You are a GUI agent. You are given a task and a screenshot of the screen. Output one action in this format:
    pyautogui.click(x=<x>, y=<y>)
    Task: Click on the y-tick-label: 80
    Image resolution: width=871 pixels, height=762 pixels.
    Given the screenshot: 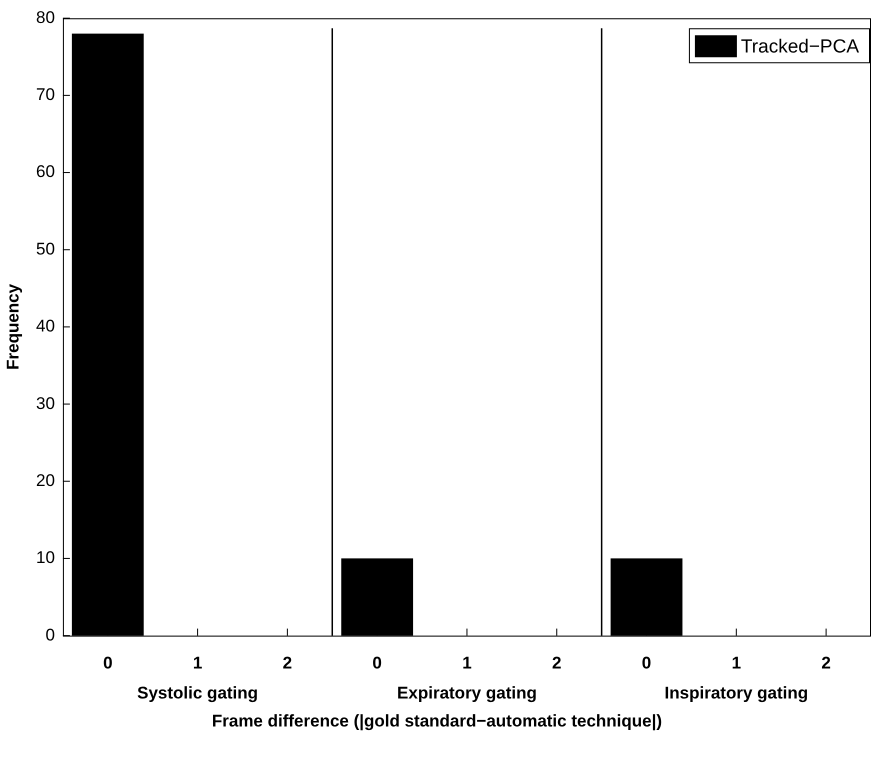 What is the action you would take?
    pyautogui.click(x=45, y=17)
    